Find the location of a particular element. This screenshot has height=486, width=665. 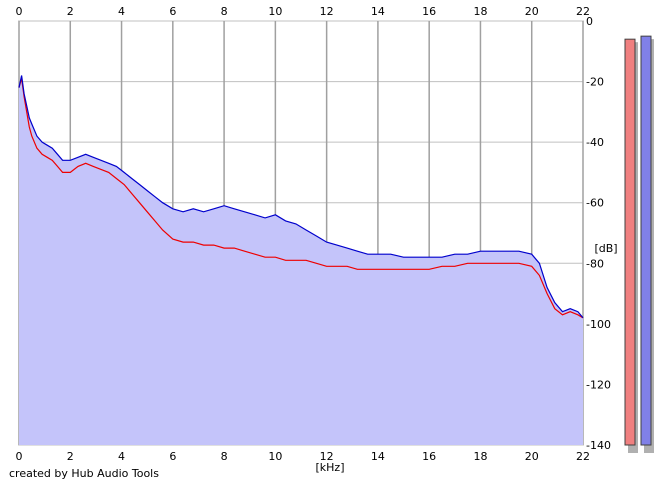

x-tick-label: 8 is located at coordinates (224, 456).